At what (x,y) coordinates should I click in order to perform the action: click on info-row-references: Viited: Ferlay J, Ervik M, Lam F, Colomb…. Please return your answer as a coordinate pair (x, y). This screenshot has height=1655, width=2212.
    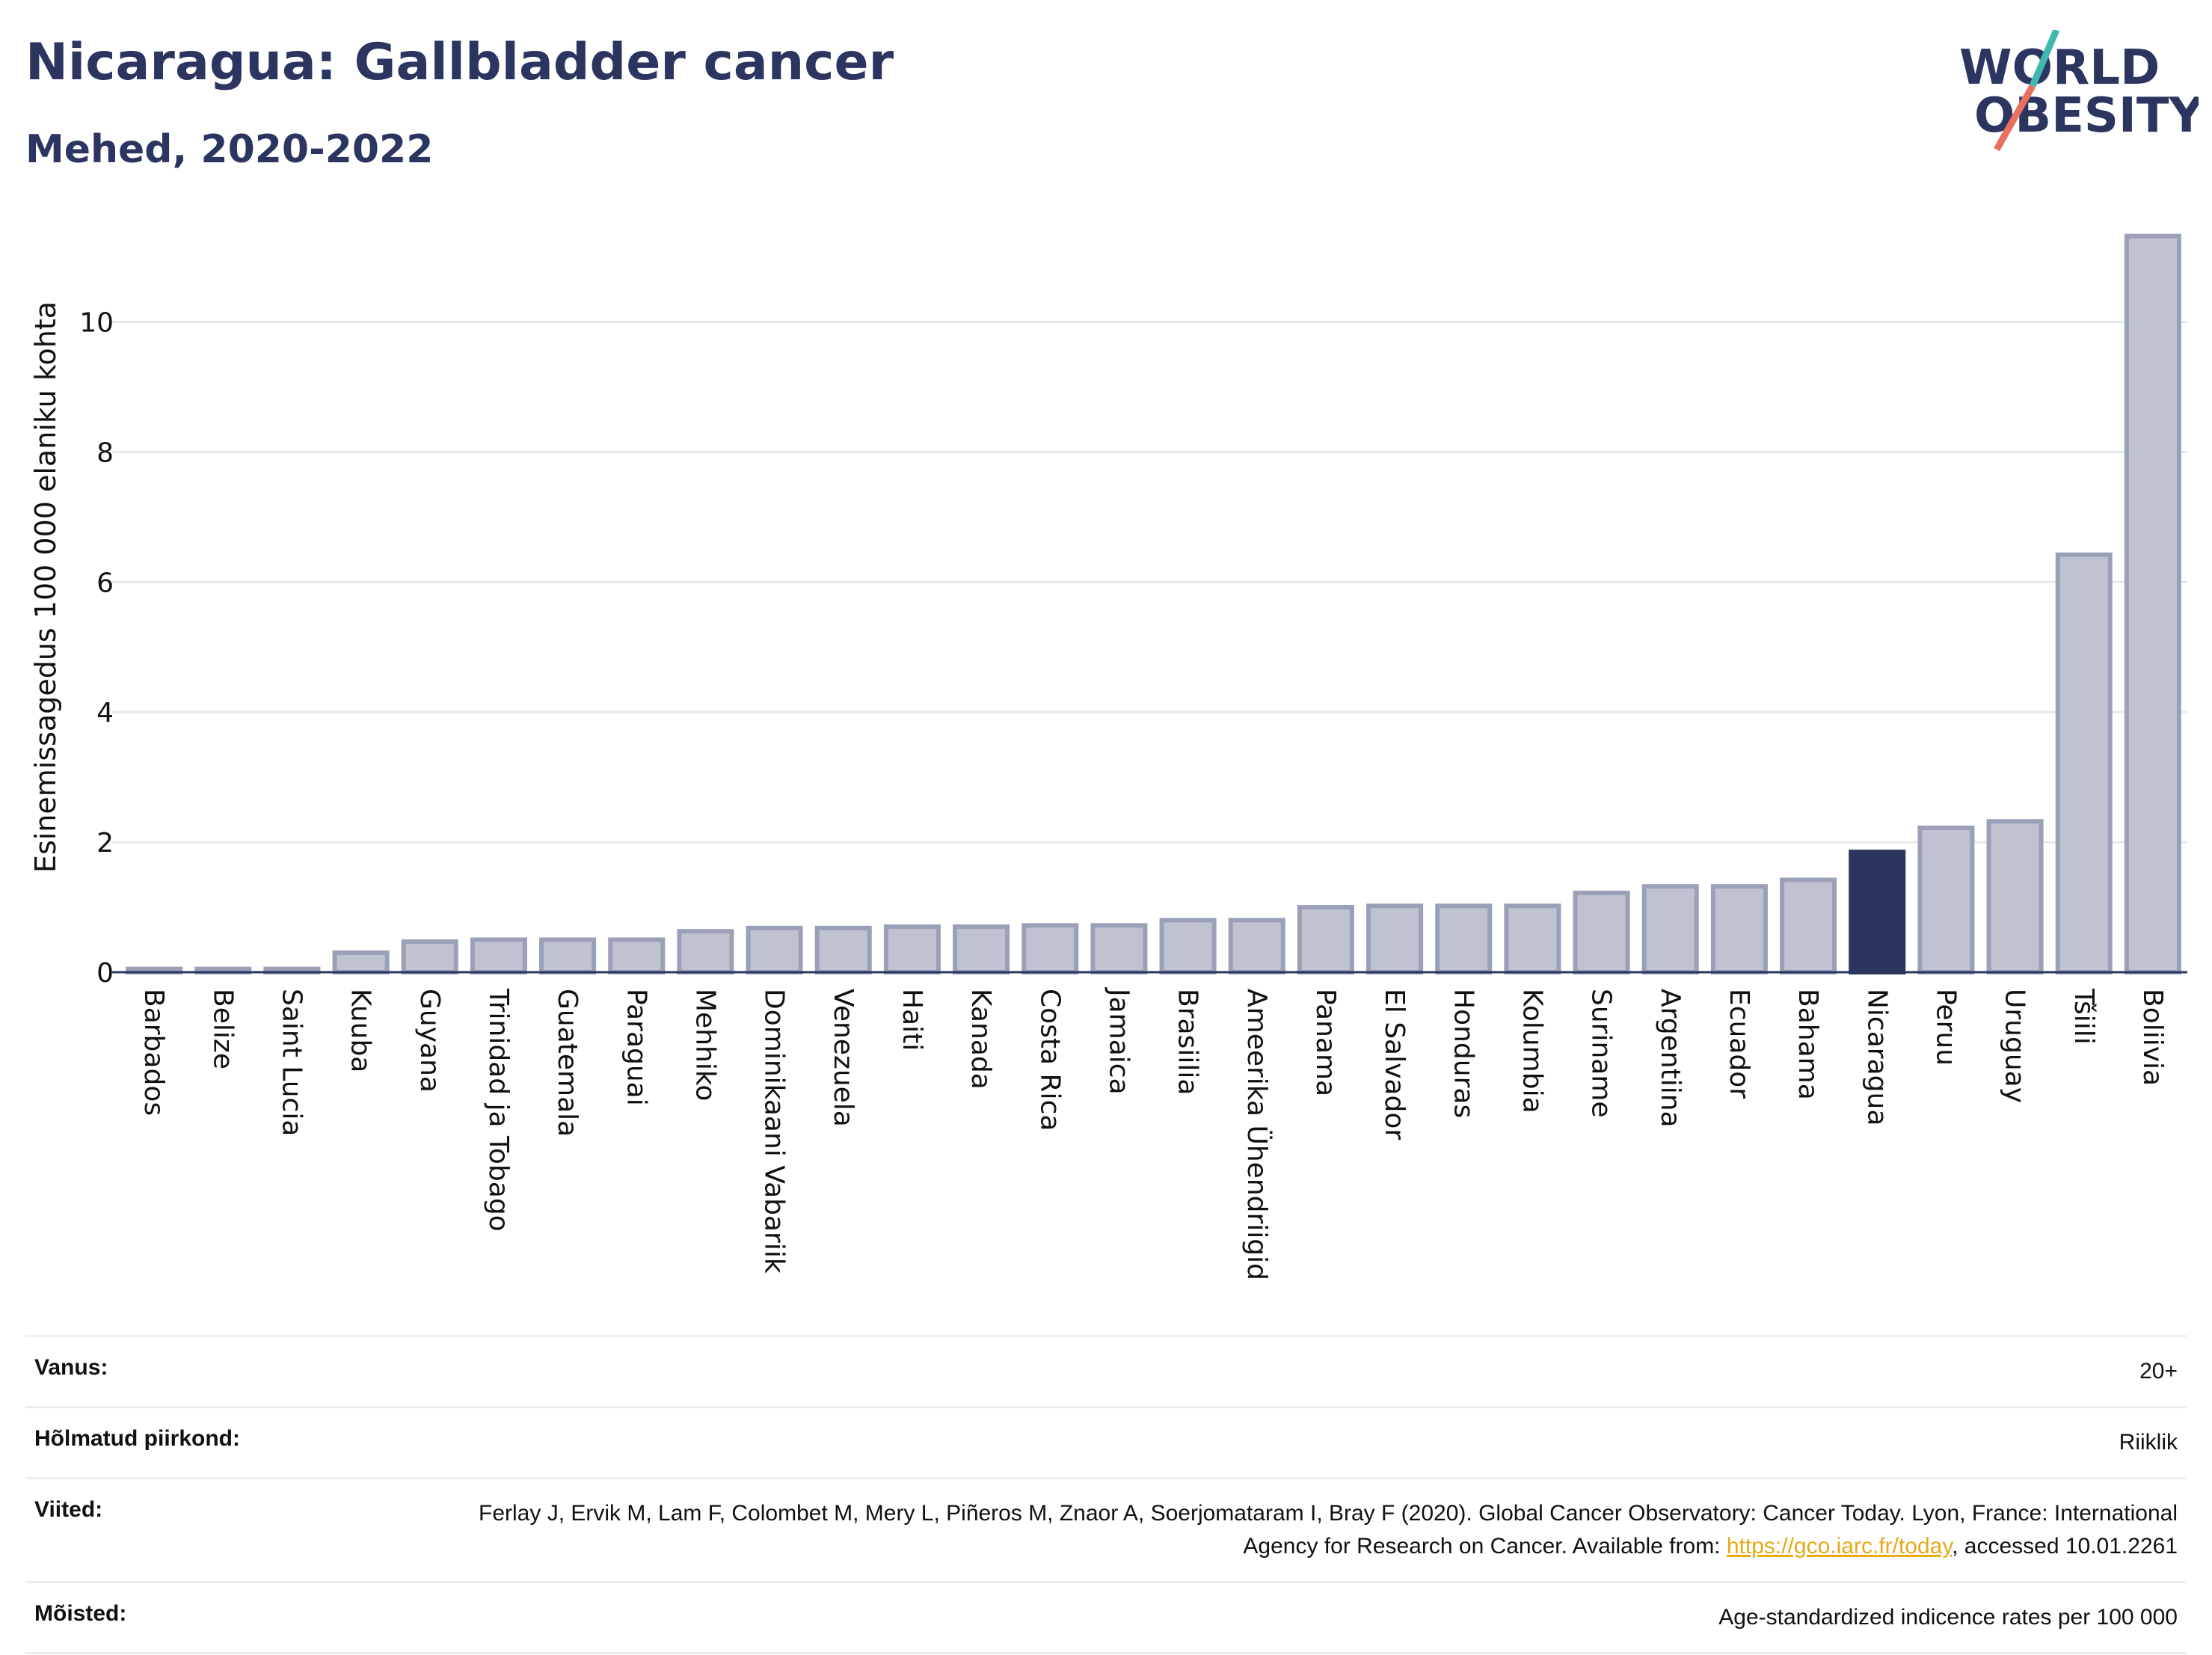
    Looking at the image, I should click on (1106, 1529).